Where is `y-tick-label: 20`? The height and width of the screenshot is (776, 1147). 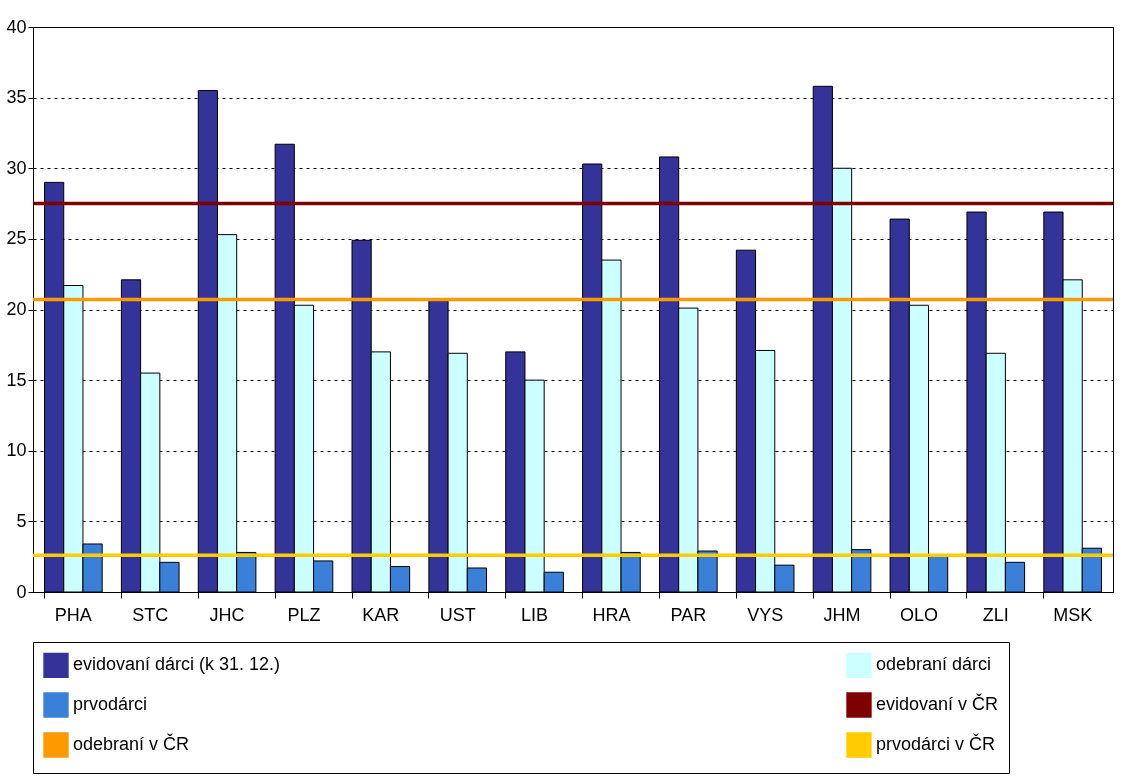
y-tick-label: 20 is located at coordinates (16, 309).